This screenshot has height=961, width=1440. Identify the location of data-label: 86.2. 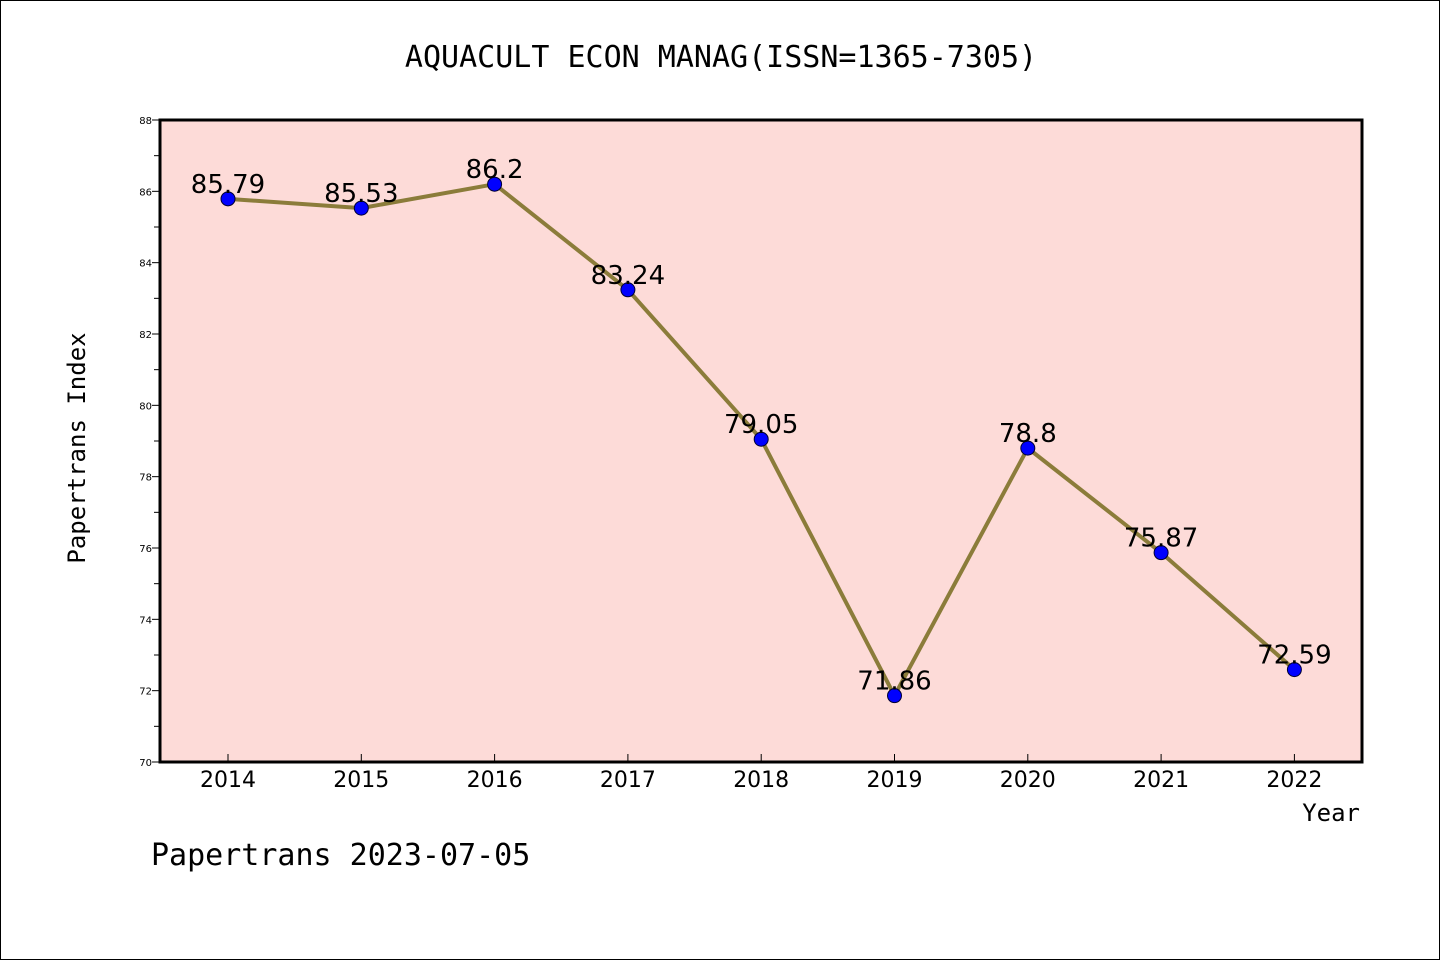
(495, 170).